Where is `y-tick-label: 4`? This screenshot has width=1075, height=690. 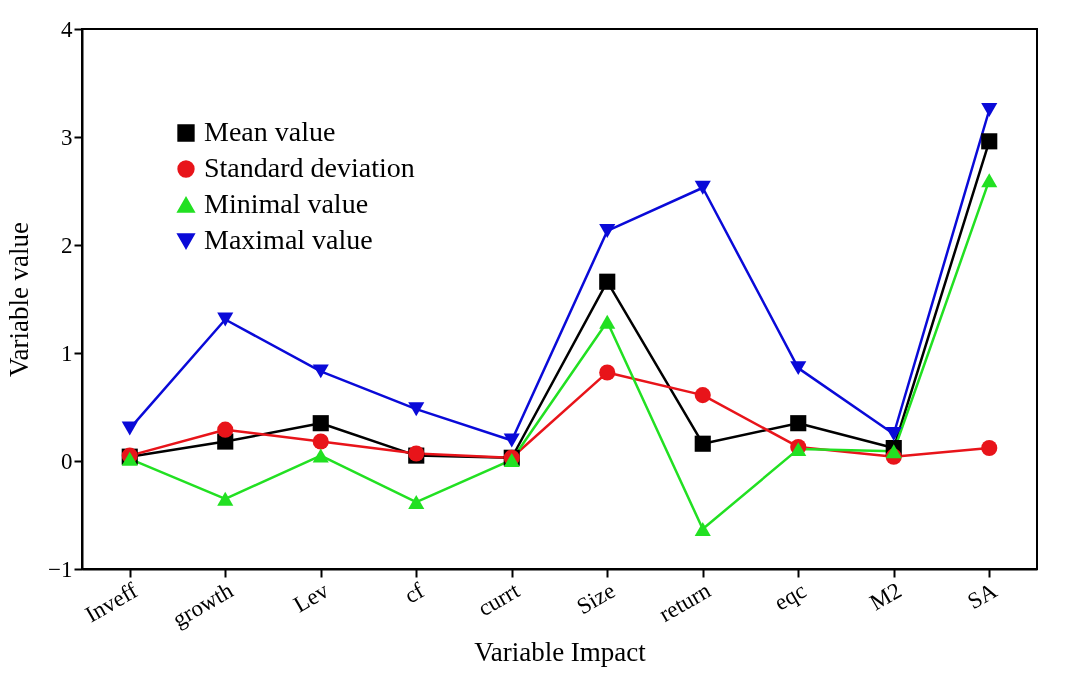
y-tick-label: 4 is located at coordinates (67, 29).